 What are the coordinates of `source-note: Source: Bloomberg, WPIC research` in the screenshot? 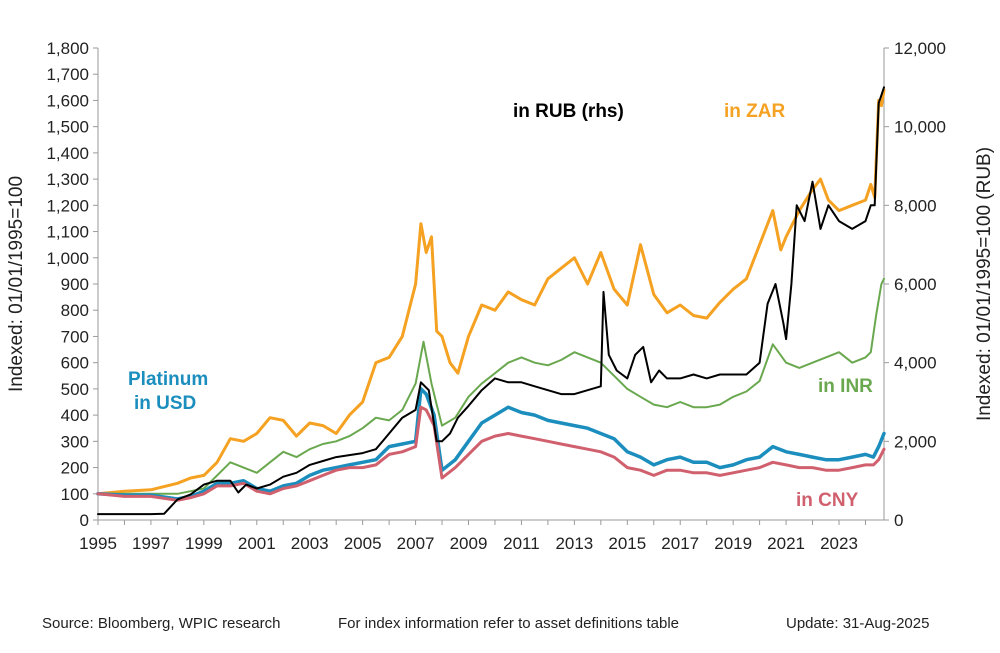 It's located at (161, 623).